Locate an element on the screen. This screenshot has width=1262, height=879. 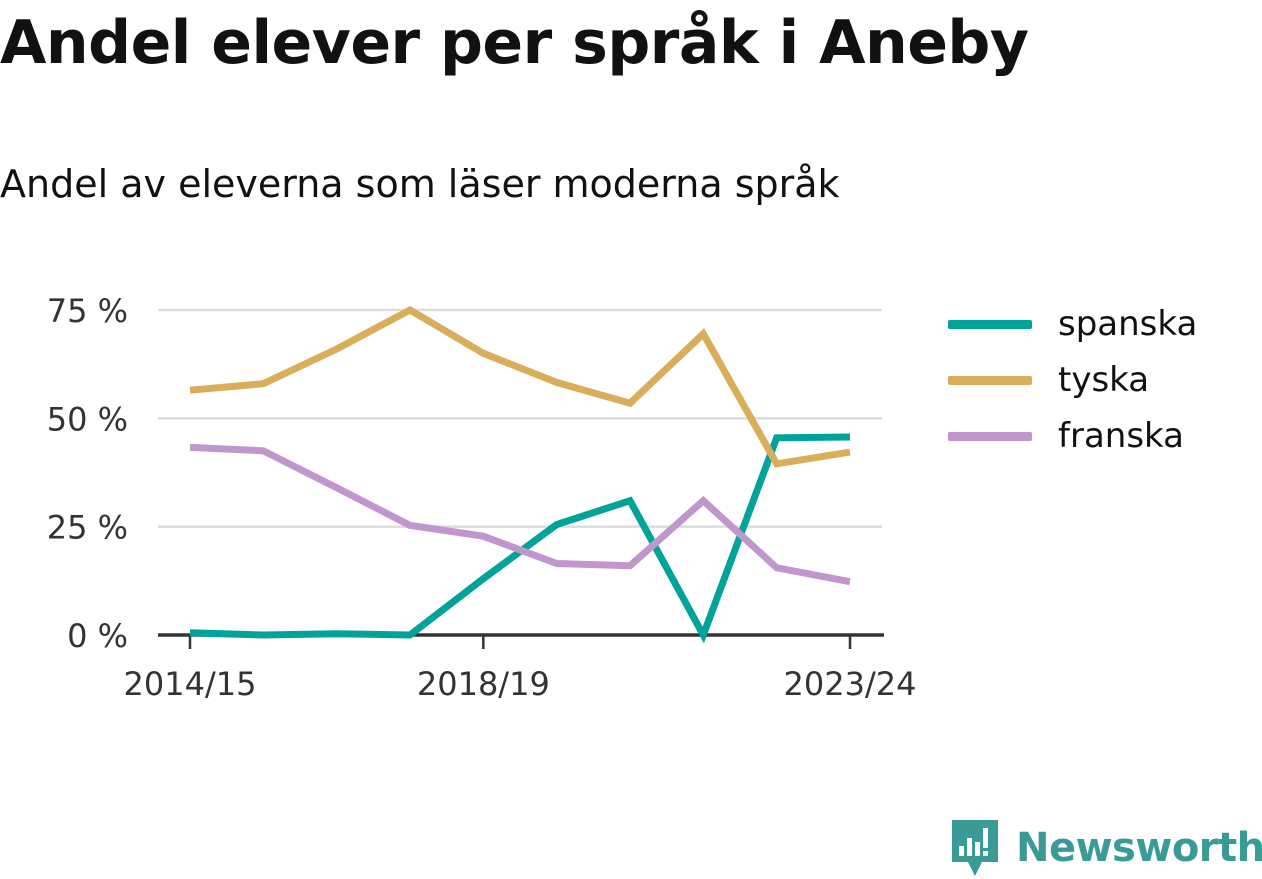
legend-label: spanska is located at coordinates (1128, 324).